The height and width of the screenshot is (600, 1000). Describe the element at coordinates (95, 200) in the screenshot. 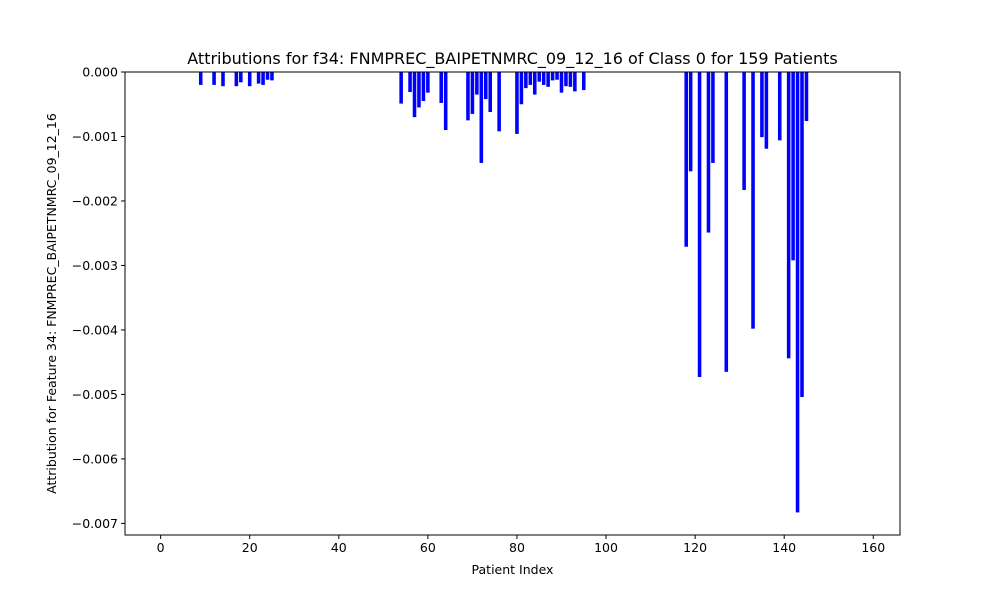

I see `y-tick-label: −0.002` at that location.